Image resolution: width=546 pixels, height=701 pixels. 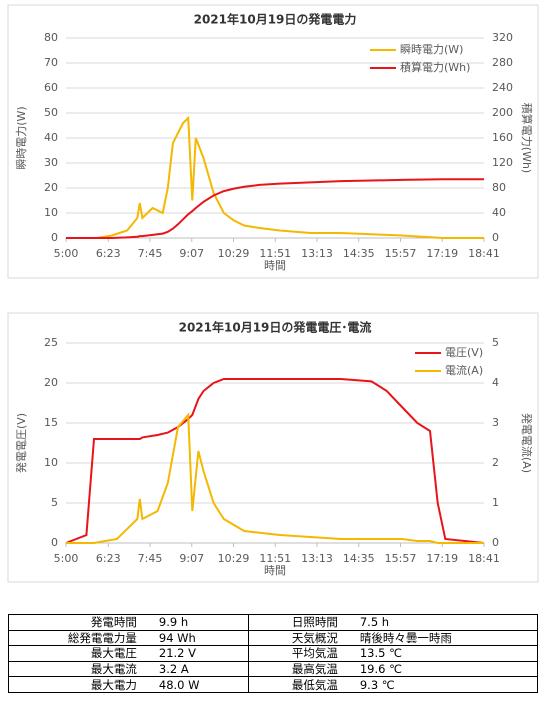 I want to click on cell-label: 最大電流, so click(x=74, y=669).